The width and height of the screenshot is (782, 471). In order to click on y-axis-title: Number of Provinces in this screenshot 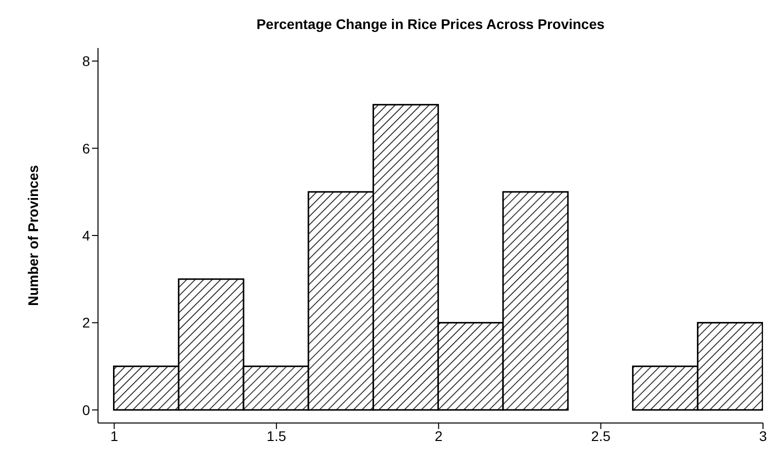, I will do `click(32, 235)`.